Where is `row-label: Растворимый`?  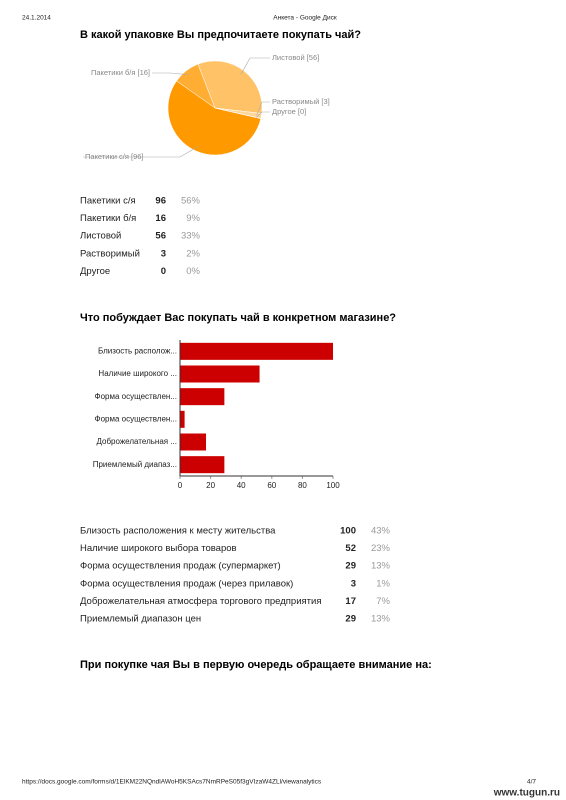
row-label: Растворимый is located at coordinates (110, 253).